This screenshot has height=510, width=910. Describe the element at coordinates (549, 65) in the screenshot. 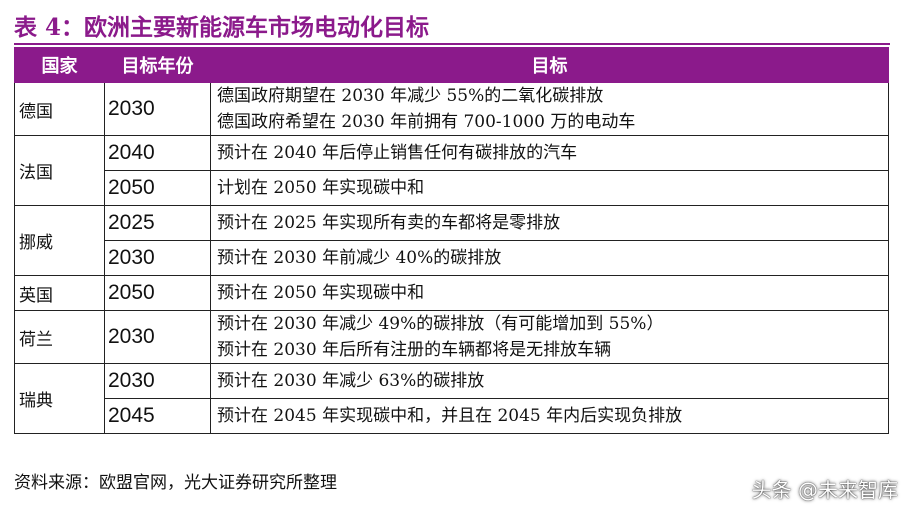

I see `header-target: 目标` at that location.